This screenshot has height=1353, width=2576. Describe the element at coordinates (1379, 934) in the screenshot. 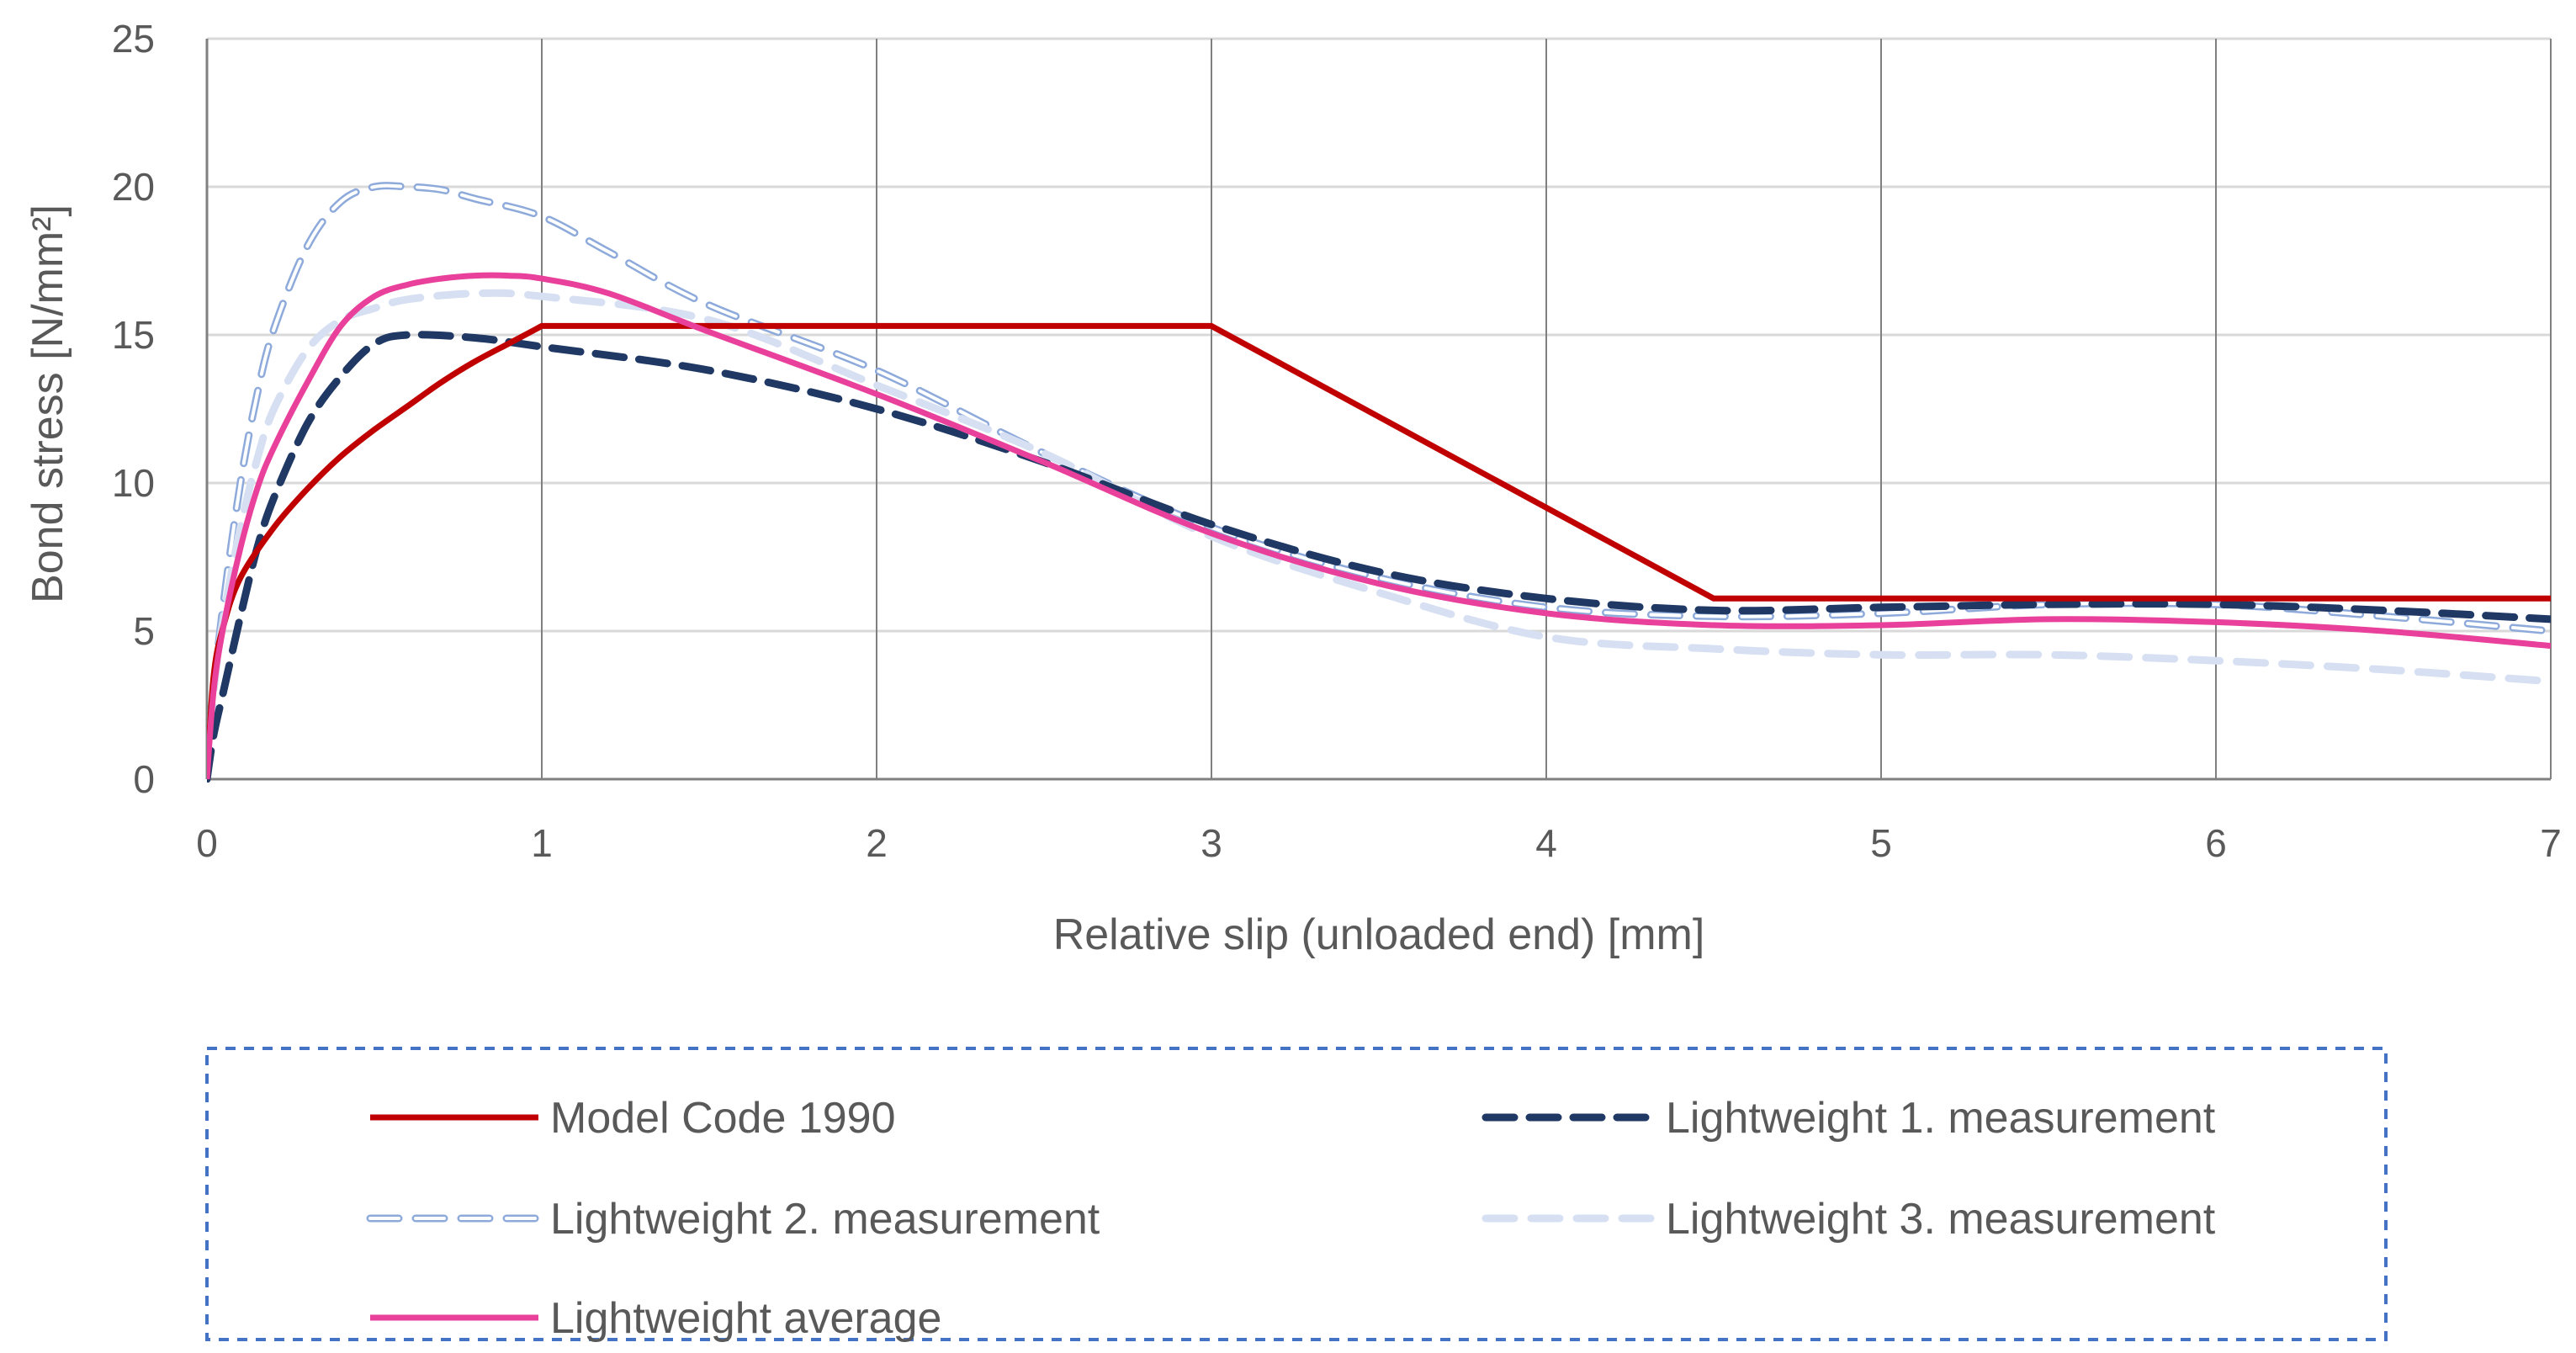

I see `x-axis-title: Relative slip (unloaded end) [mm]` at that location.